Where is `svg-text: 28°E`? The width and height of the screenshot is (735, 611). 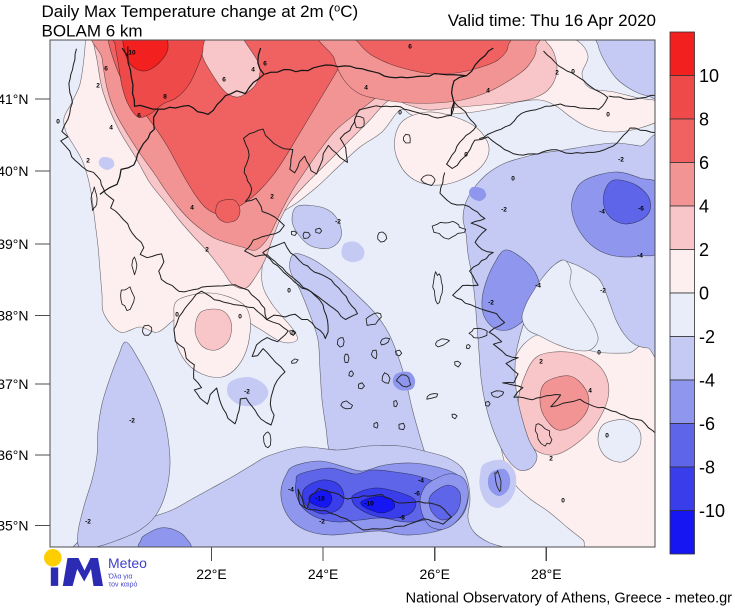 svg-text: 28°E is located at coordinates (546, 574).